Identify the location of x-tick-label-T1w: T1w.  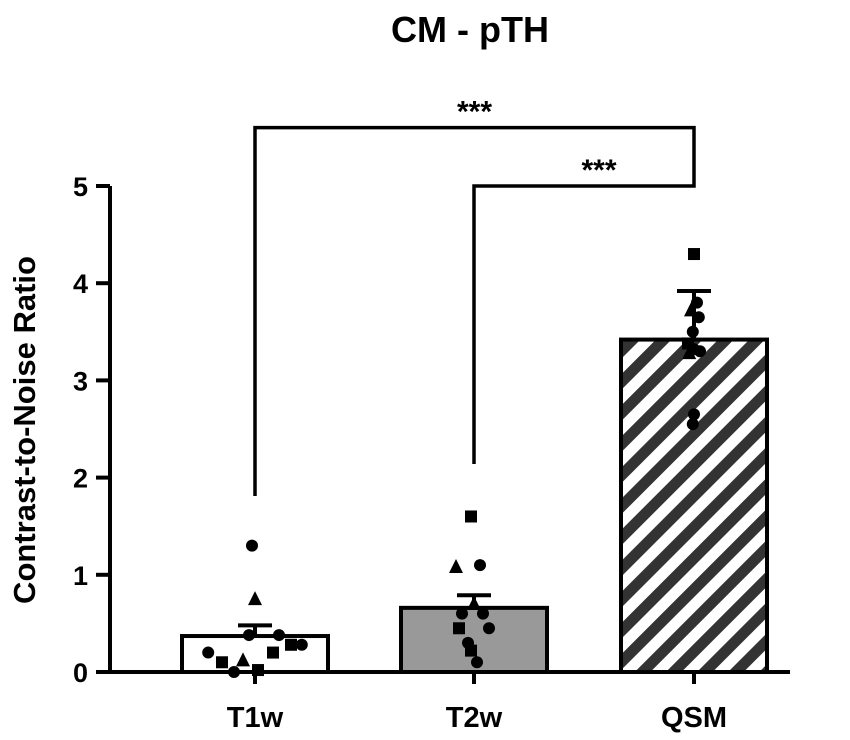
(255, 718).